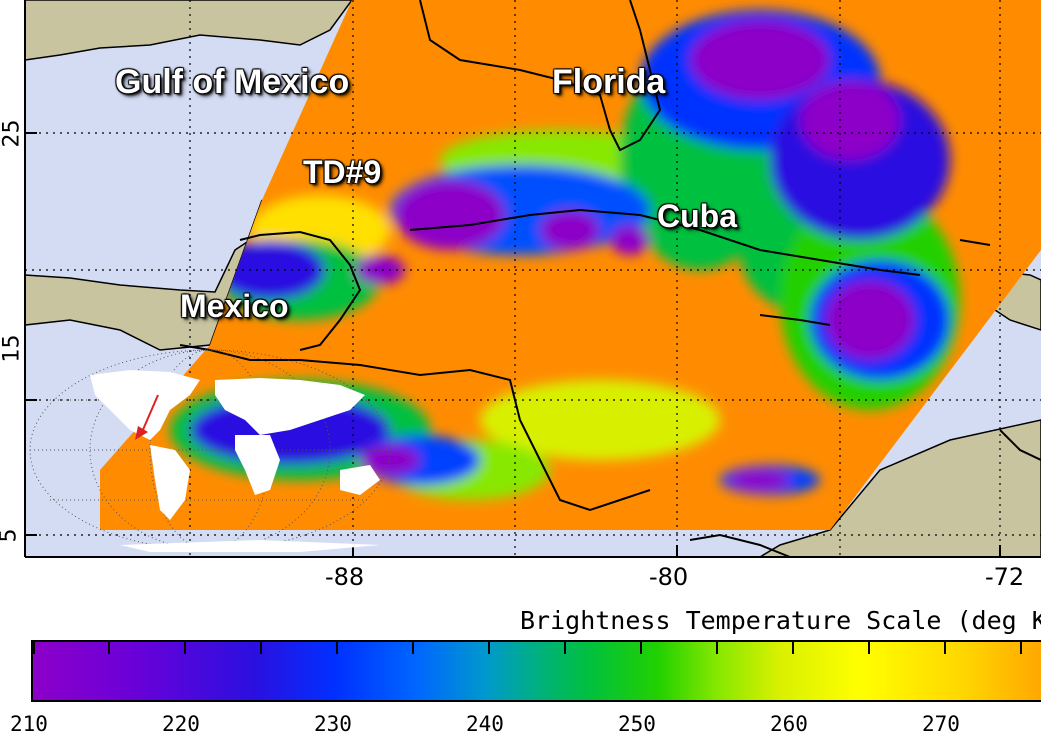 This screenshot has height=749, width=1041. I want to click on globe-inset, so click(210, 450).